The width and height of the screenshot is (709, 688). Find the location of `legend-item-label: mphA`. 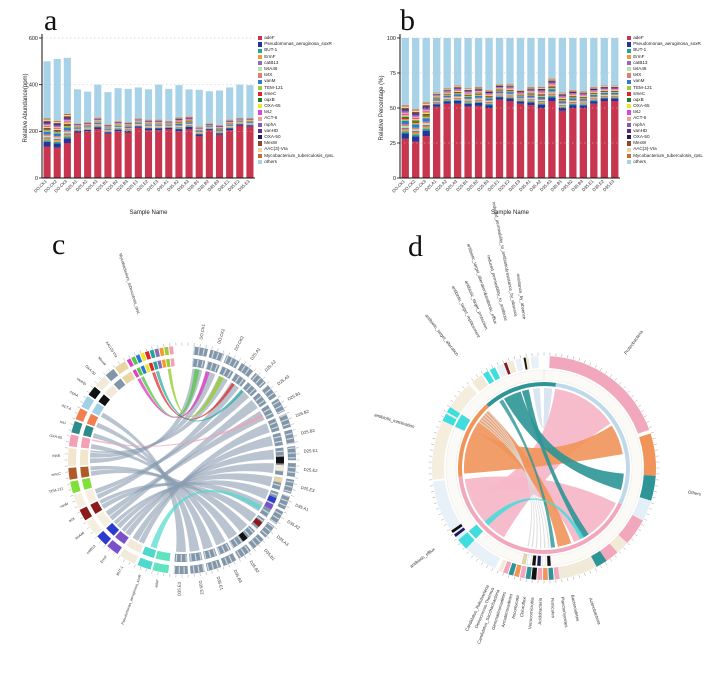

legend-item-label: mphA is located at coordinates (639, 124).